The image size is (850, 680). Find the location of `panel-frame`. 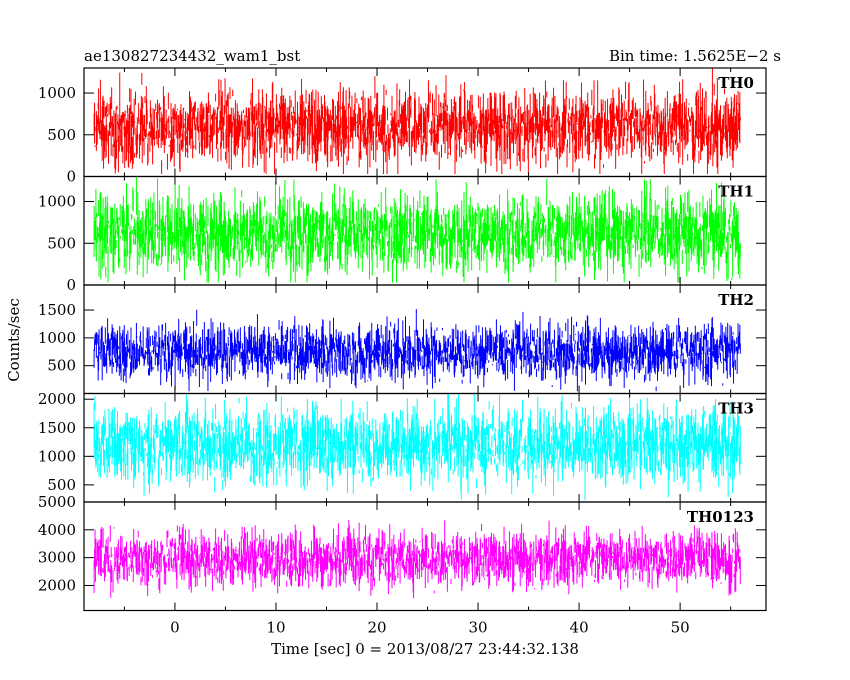

panel-frame is located at coordinates (425, 556).